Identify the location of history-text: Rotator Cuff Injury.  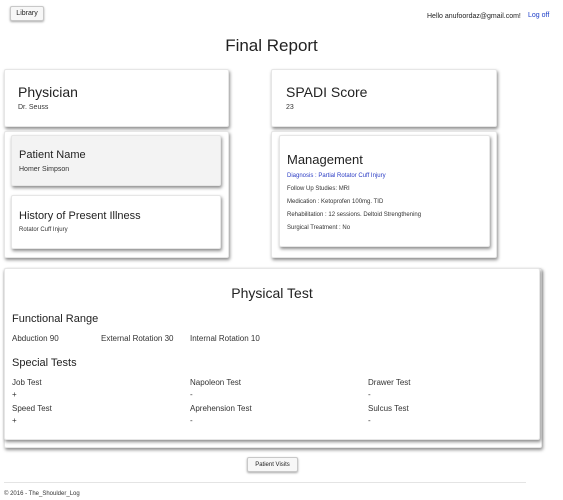
(43, 230).